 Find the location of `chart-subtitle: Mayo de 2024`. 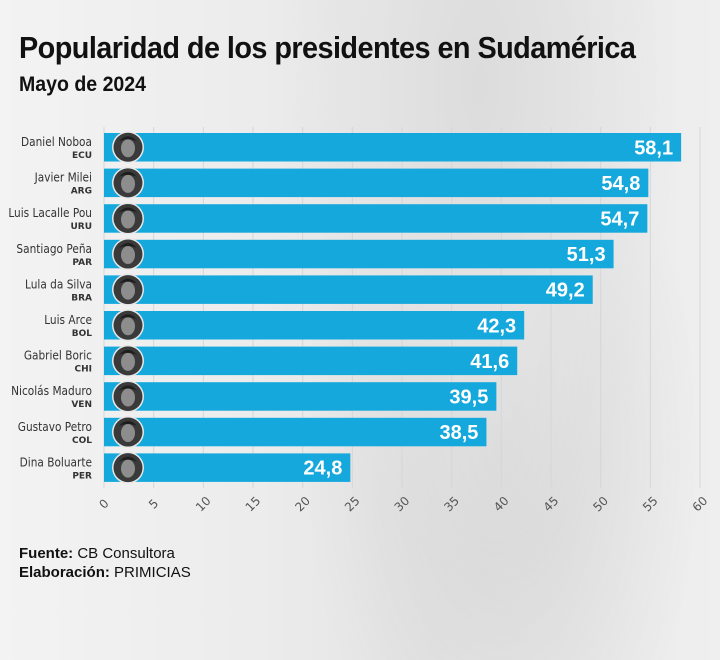

chart-subtitle: Mayo de 2024 is located at coordinates (83, 84).